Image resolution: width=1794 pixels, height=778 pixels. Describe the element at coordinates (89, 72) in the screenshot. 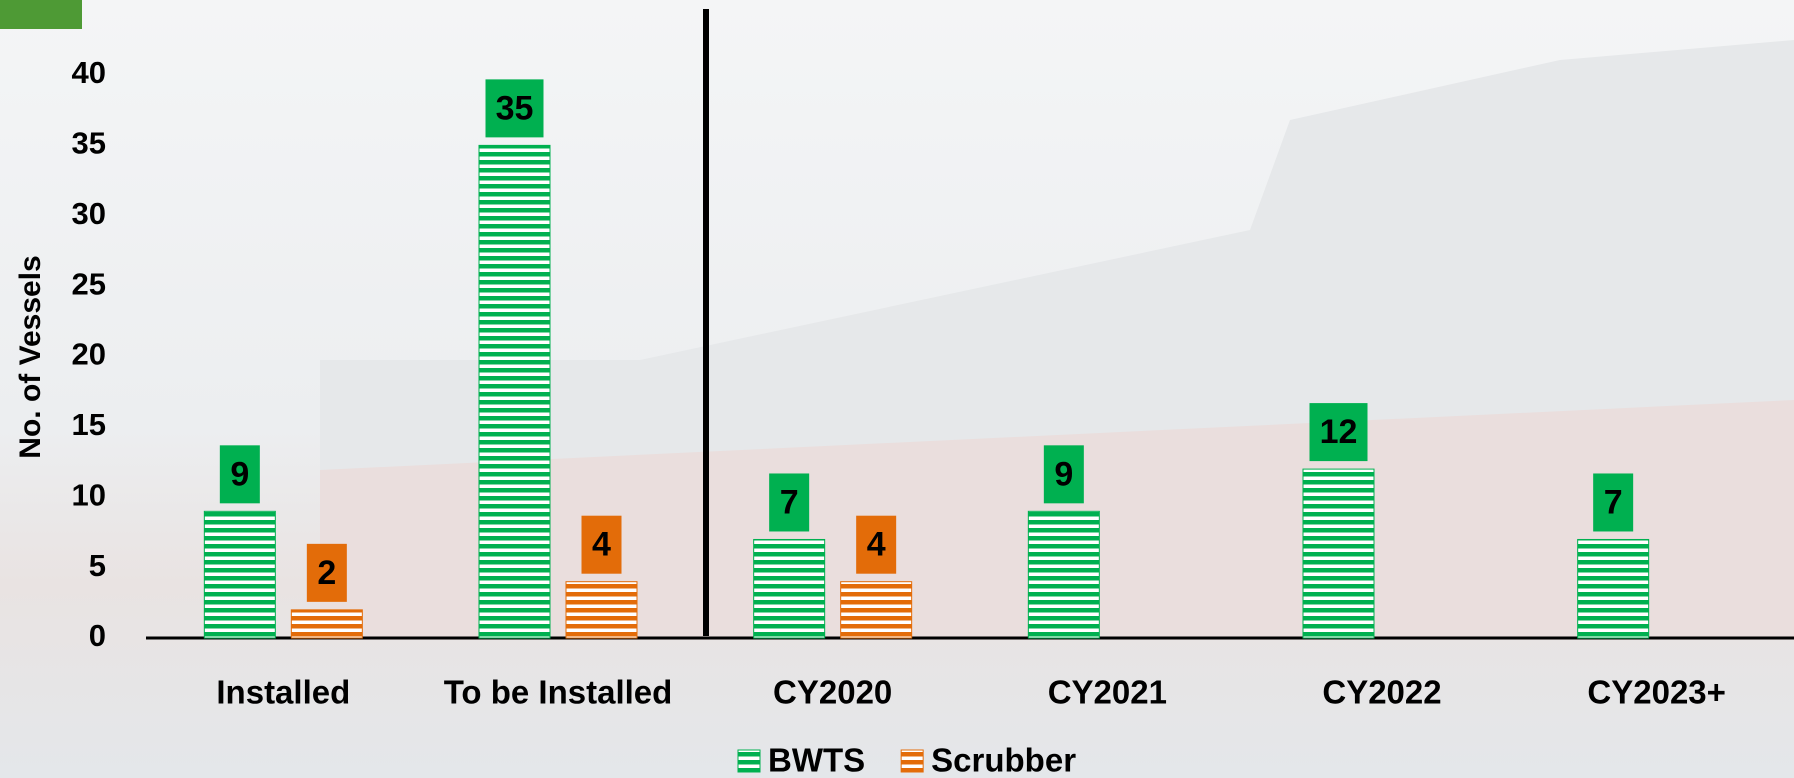

I see `y-tick-label: 40` at that location.